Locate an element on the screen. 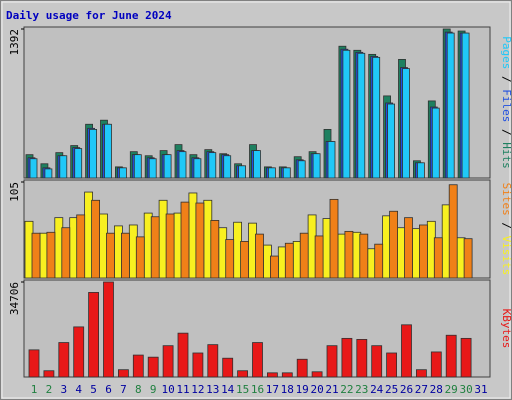 This screenshot has height=400, width=512. x-tick-label: 6 is located at coordinates (108, 389).